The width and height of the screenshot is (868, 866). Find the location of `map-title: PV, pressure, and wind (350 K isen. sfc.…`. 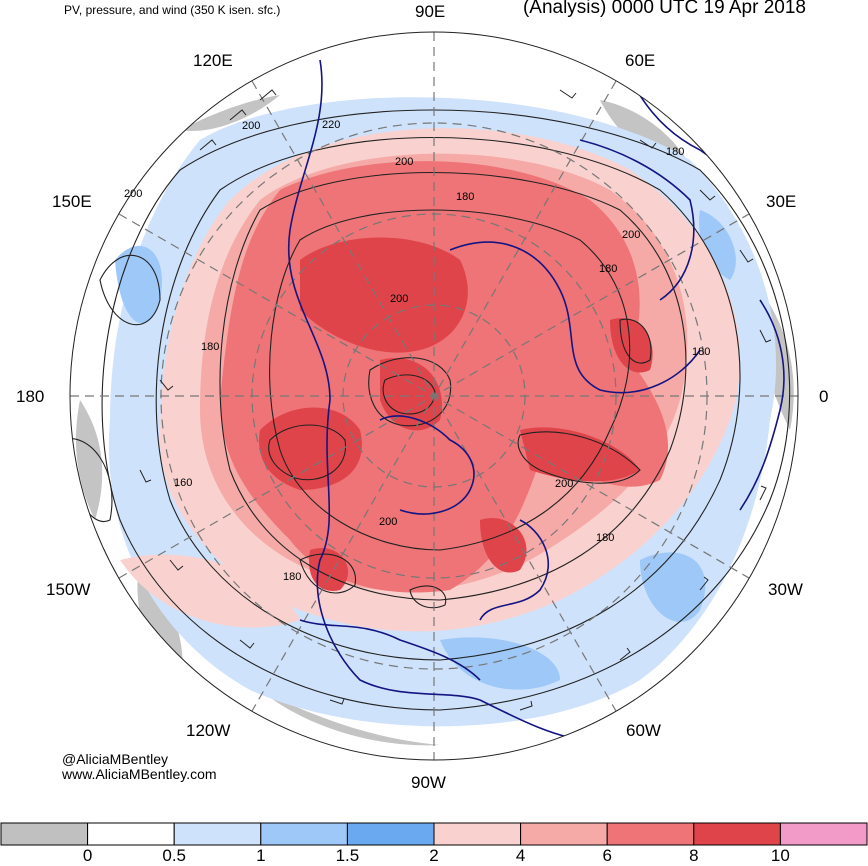

map-title: PV, pressure, and wind (350 K isen. sfc.… is located at coordinates (172, 10).